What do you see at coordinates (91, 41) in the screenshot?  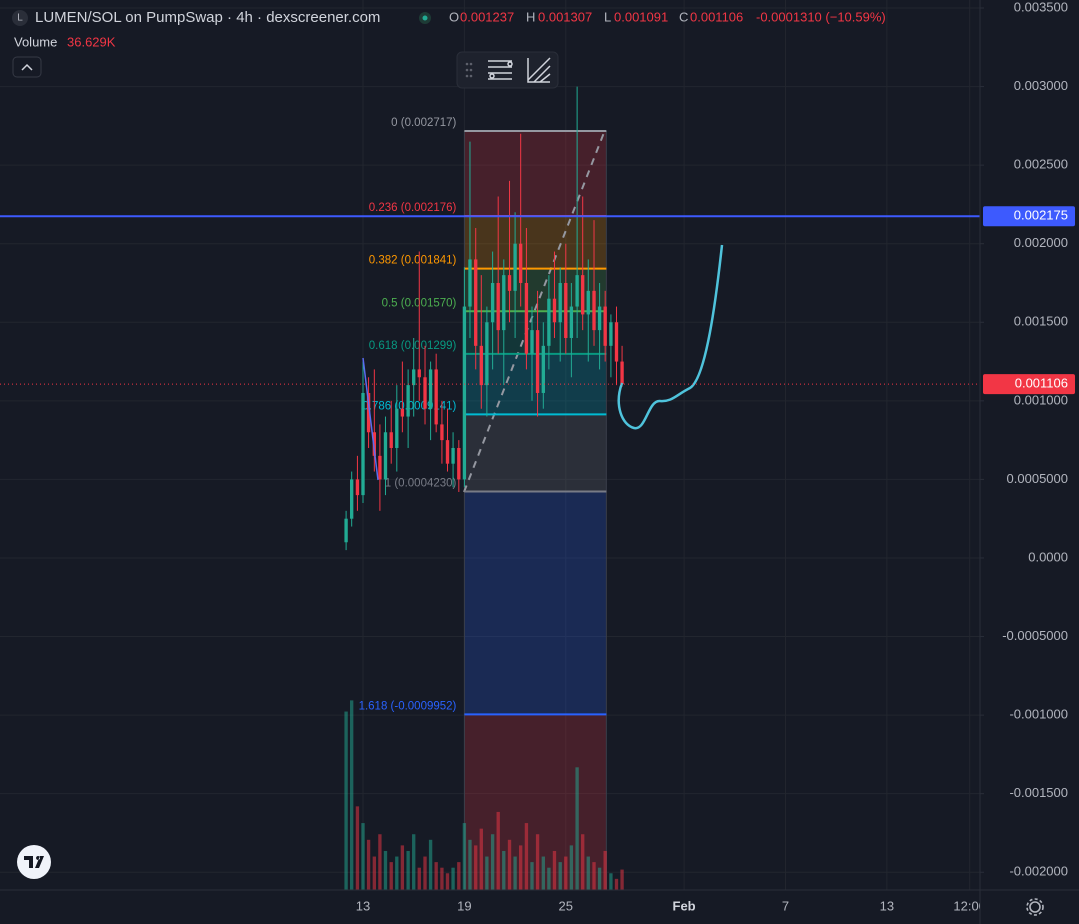 I see `volume-value: 36.629K` at bounding box center [91, 41].